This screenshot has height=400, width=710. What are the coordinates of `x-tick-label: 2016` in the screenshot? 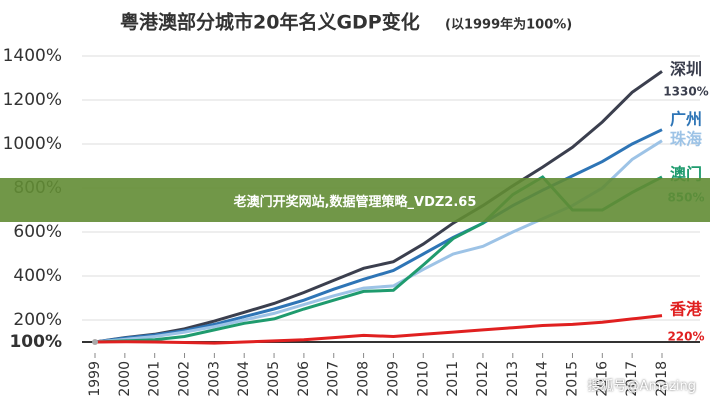 It's located at (602, 379).